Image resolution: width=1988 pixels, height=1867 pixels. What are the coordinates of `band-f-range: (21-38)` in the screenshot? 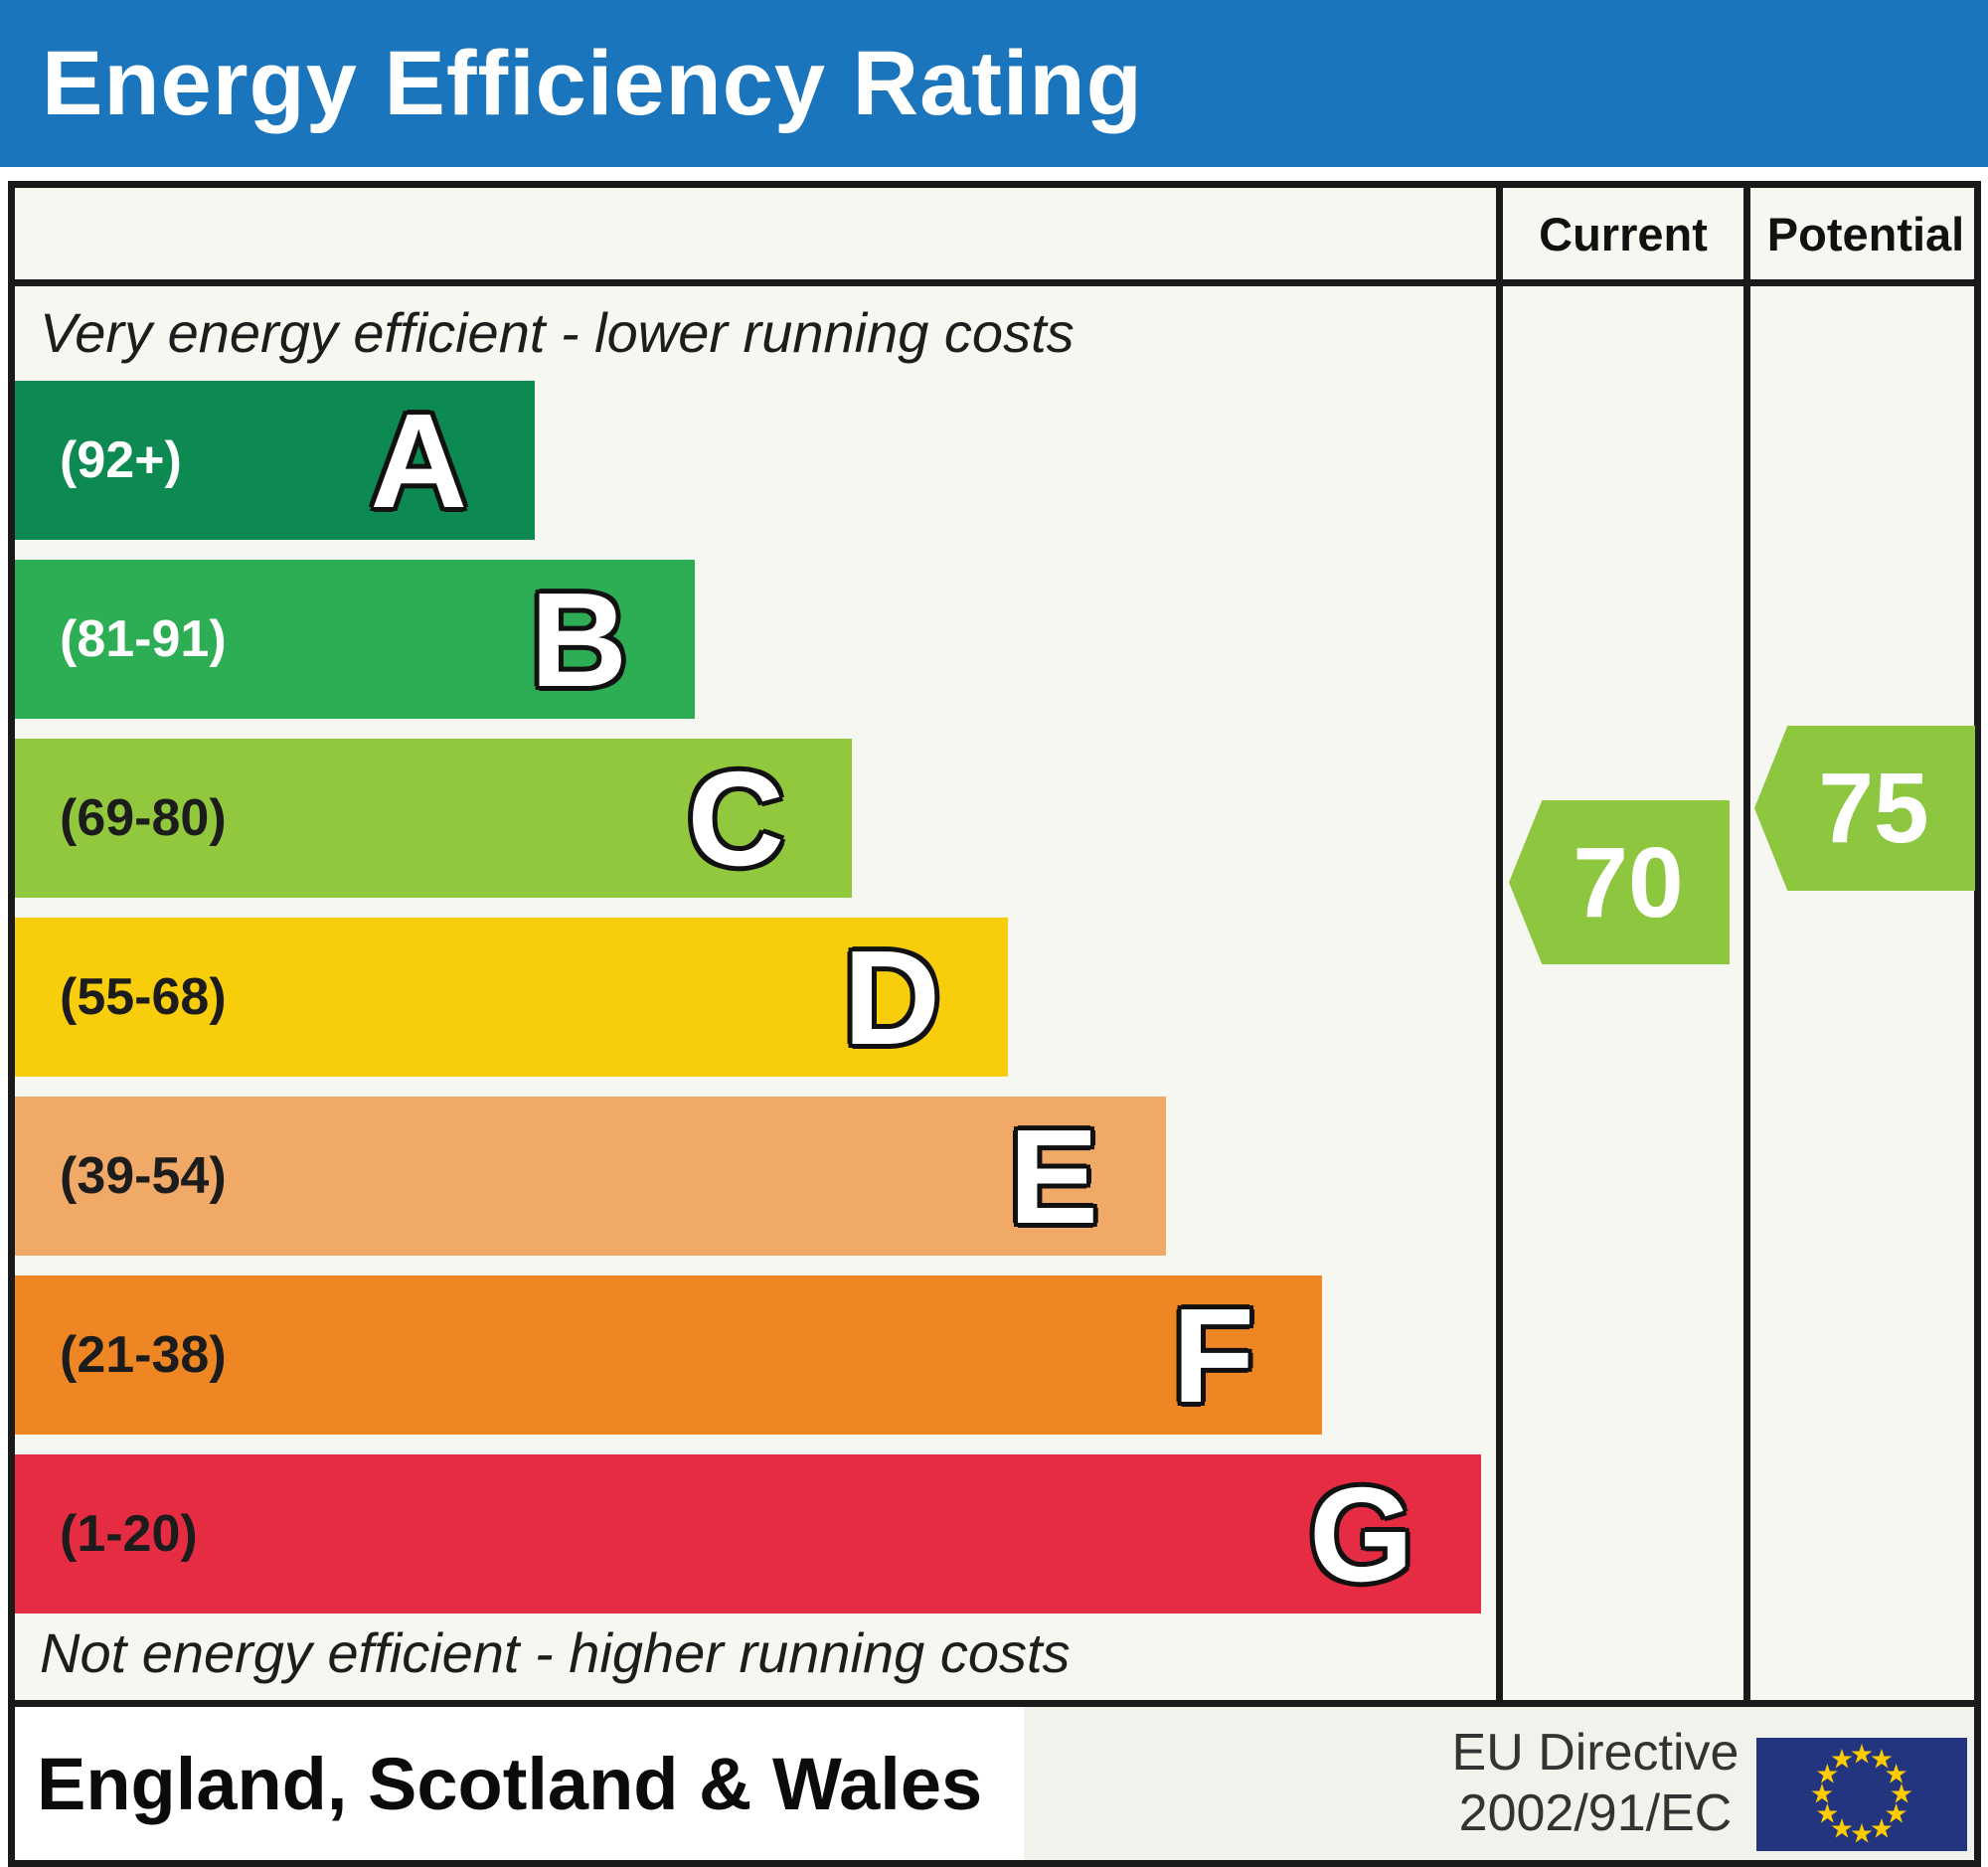 It's located at (143, 1355).